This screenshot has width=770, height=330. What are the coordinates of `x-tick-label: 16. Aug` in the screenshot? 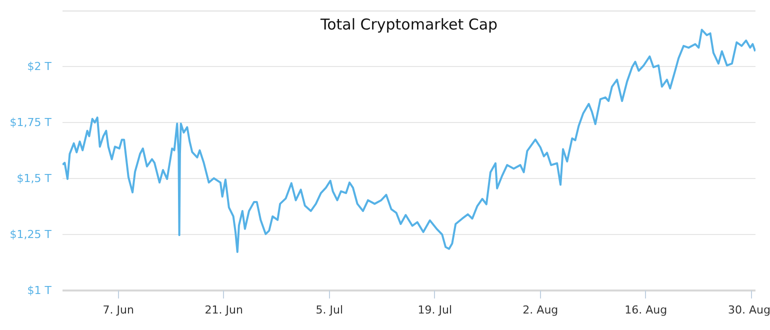 It's located at (646, 310).